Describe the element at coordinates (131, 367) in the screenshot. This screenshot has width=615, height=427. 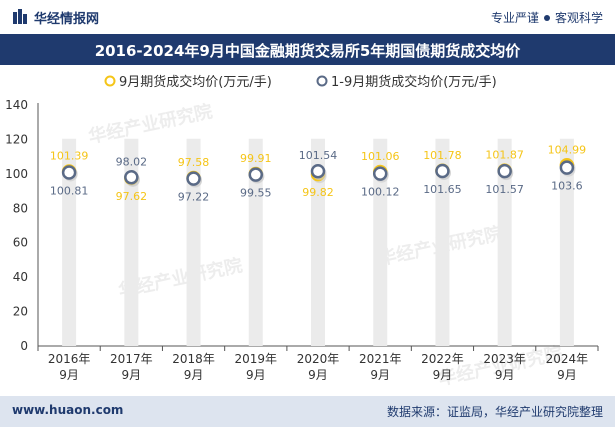
I see `x-tick-label: 2017年 9月` at that location.